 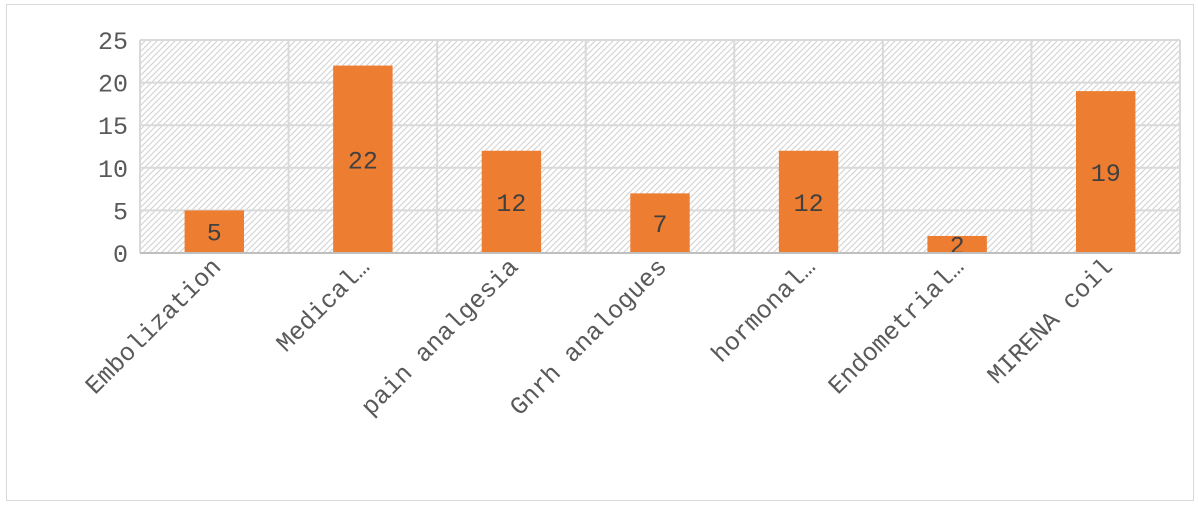 I want to click on data-label: 7, so click(x=659, y=225).